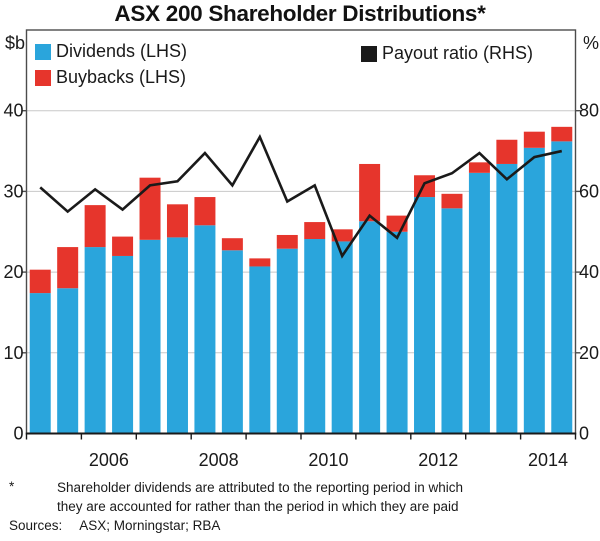  What do you see at coordinates (328, 460) in the screenshot?
I see `x-axis-label-2010: 2010` at bounding box center [328, 460].